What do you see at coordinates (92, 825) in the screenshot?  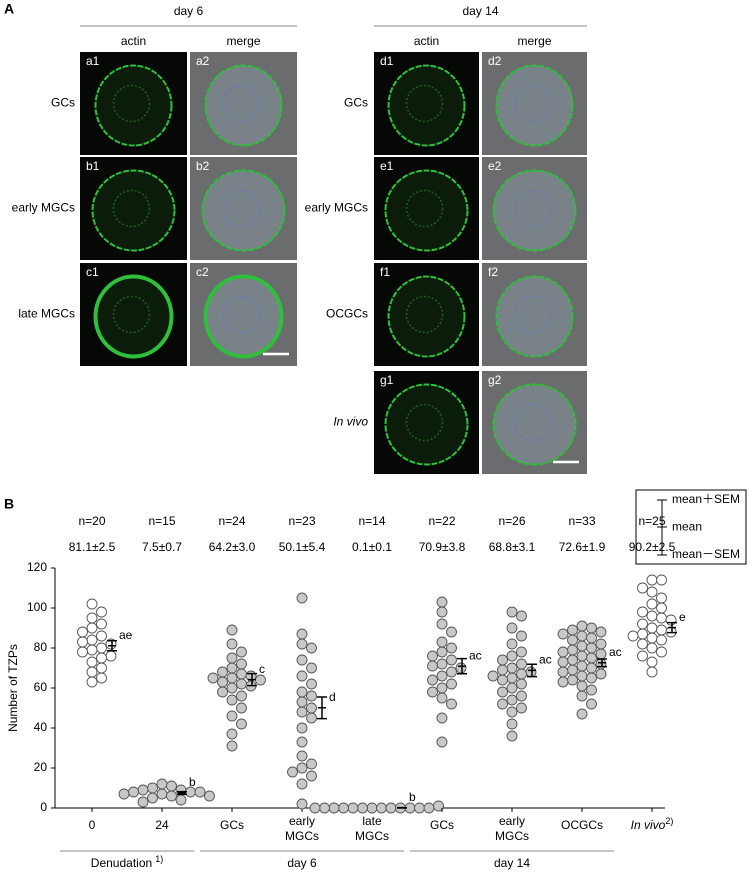 I see `x-tick-label-text: 0` at bounding box center [92, 825].